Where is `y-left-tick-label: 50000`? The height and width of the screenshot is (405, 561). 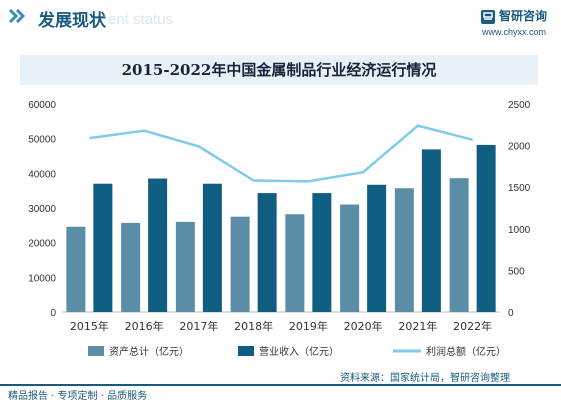 y-left-tick-label: 50000 is located at coordinates (42, 140).